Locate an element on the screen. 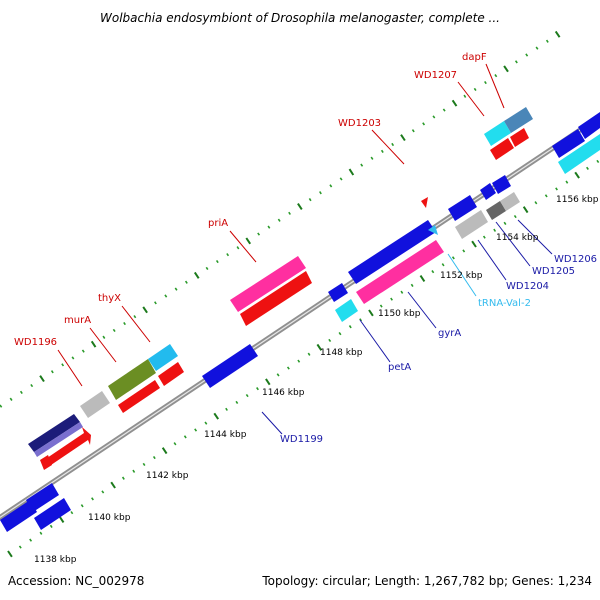 The image size is (600, 600). gene-dapf-box is located at coordinates (518, 120).